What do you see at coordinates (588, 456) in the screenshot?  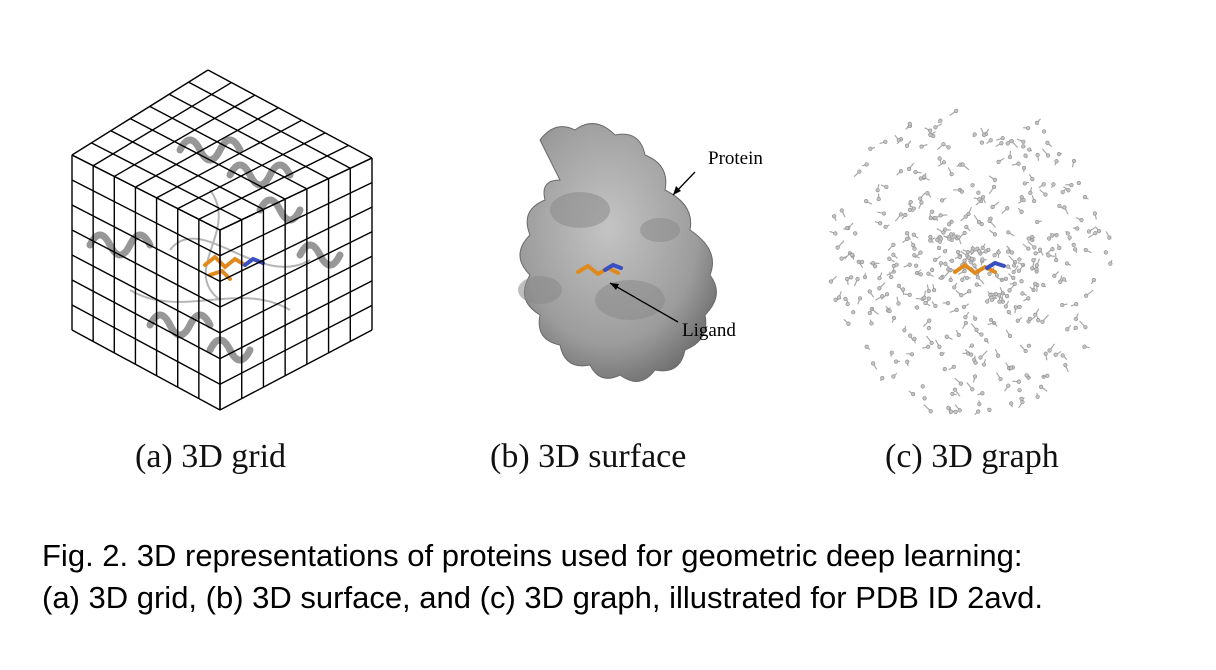 I see `subcaption-b: (b) 3D surface` at bounding box center [588, 456].